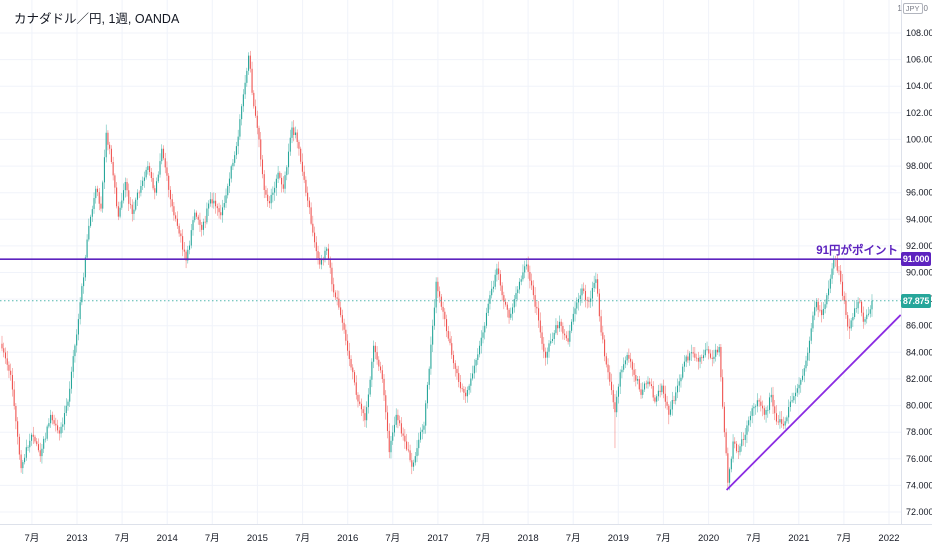  Describe the element at coordinates (919, 139) in the screenshot. I see `price-tick-label: 100.000` at that location.